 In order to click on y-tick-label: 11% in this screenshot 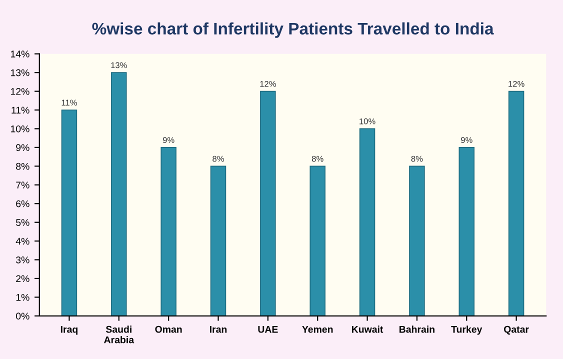, I will do `click(21, 110)`.